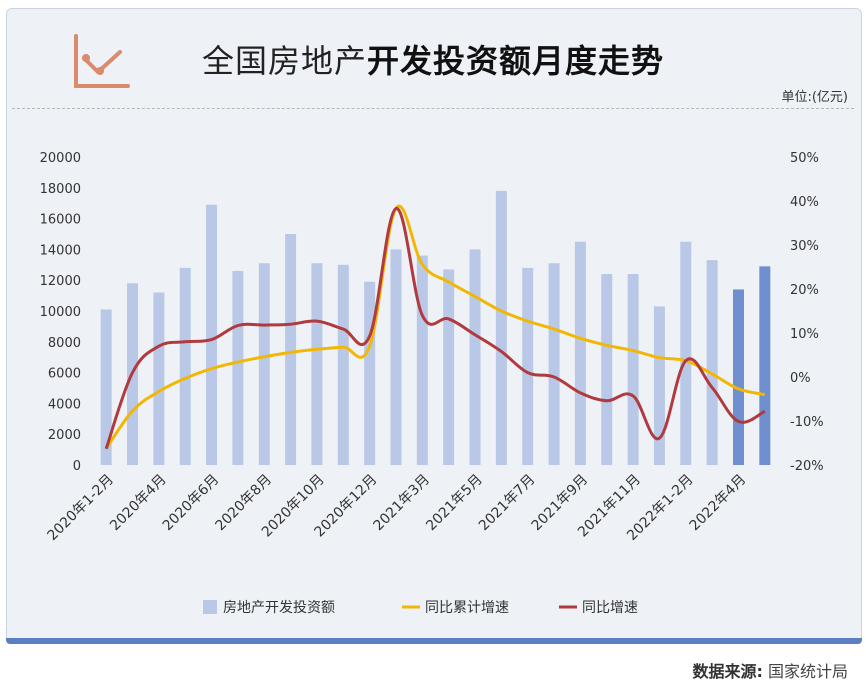  What do you see at coordinates (433, 108) in the screenshot?
I see `title-divider` at bounding box center [433, 108].